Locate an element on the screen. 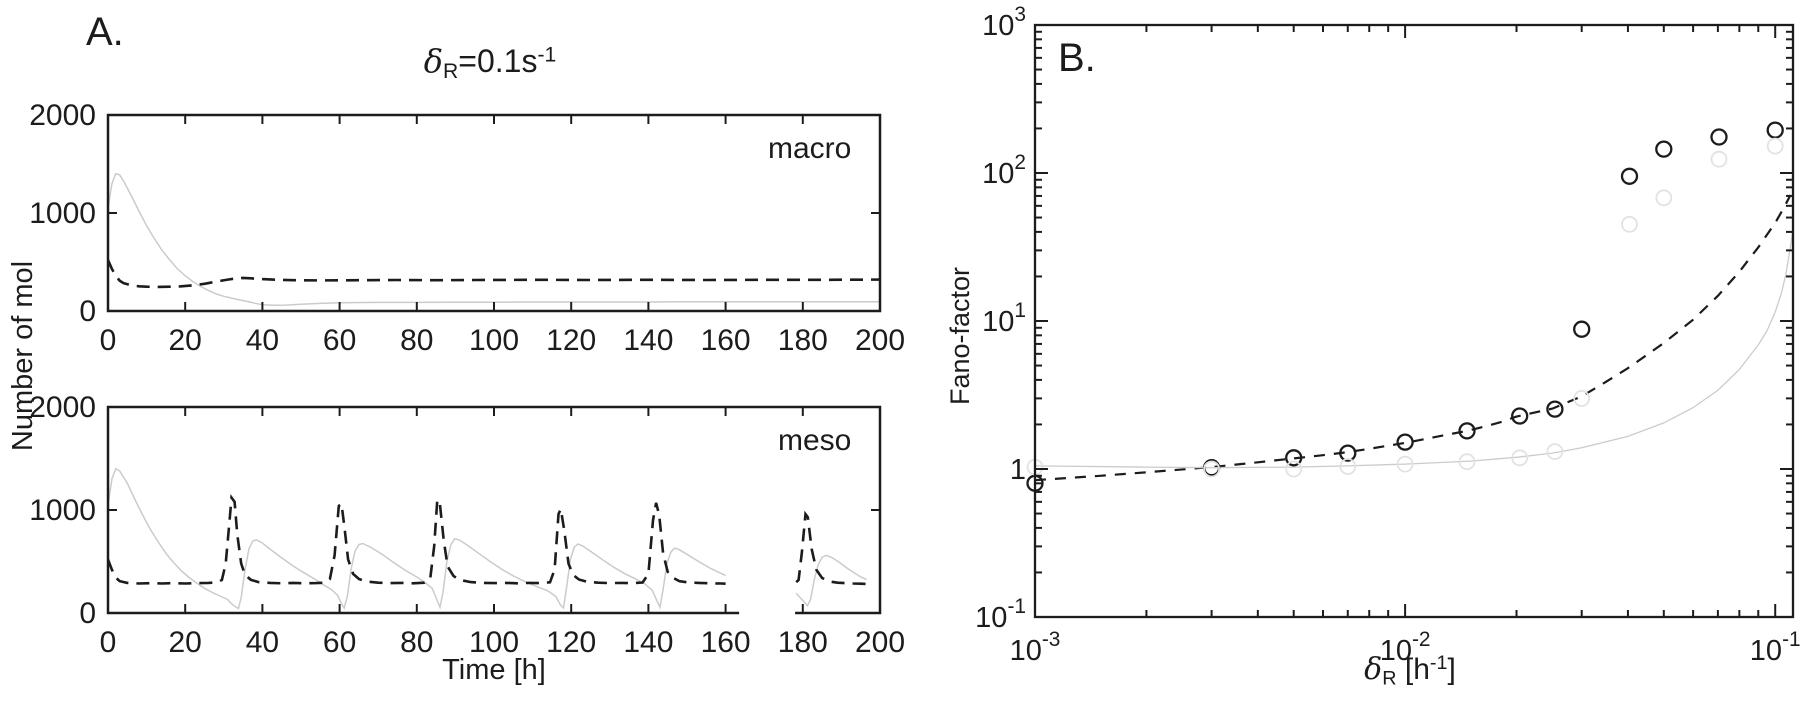 Image resolution: width=1800 pixels, height=706 pixels. title-subscript: R is located at coordinates (451, 71).